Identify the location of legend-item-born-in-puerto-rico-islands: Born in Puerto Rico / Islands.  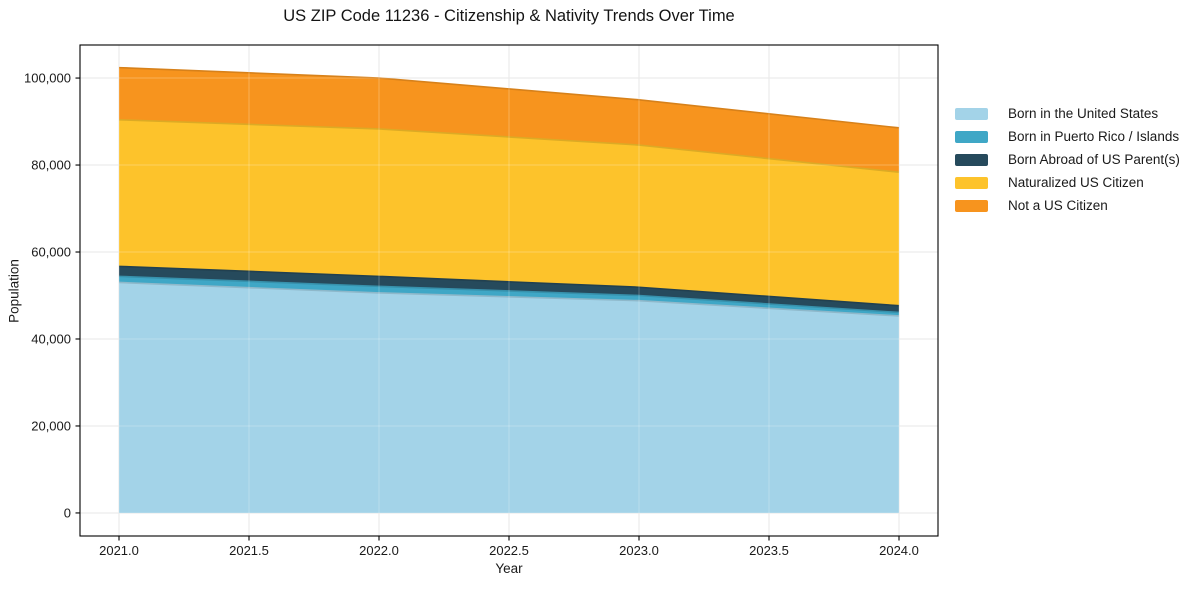
(1067, 136).